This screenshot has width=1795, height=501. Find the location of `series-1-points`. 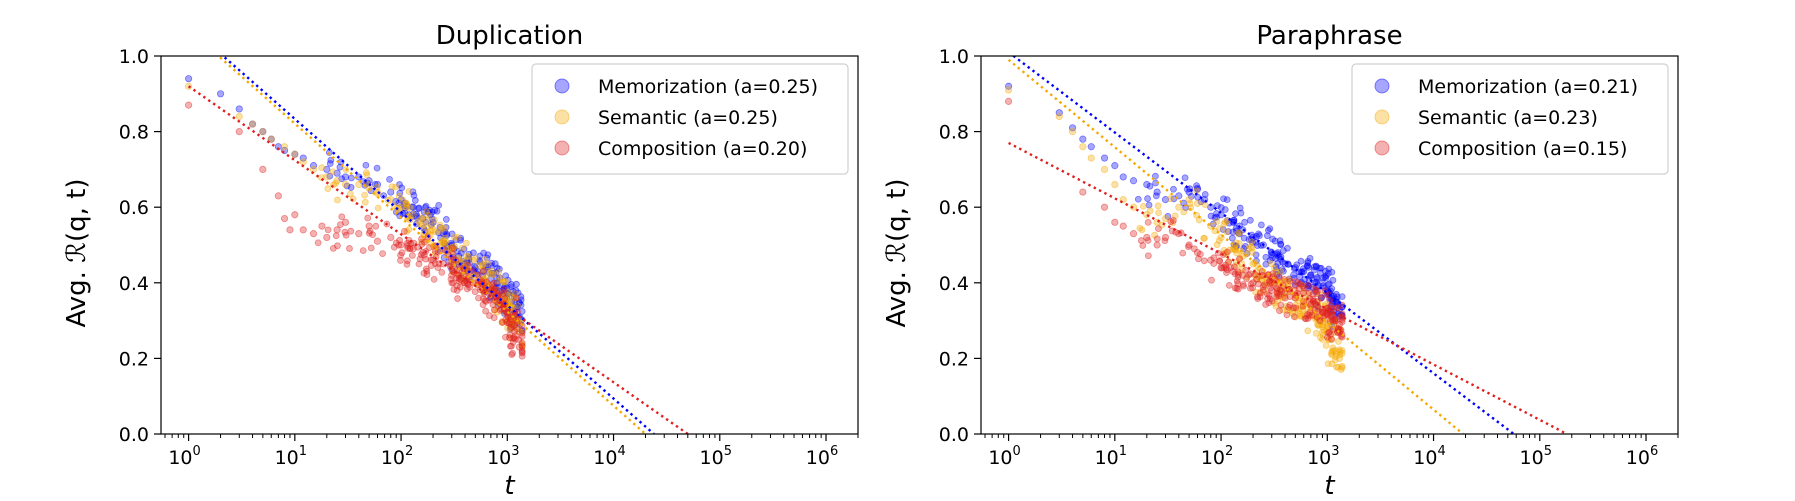

series-1-points is located at coordinates (355, 216).